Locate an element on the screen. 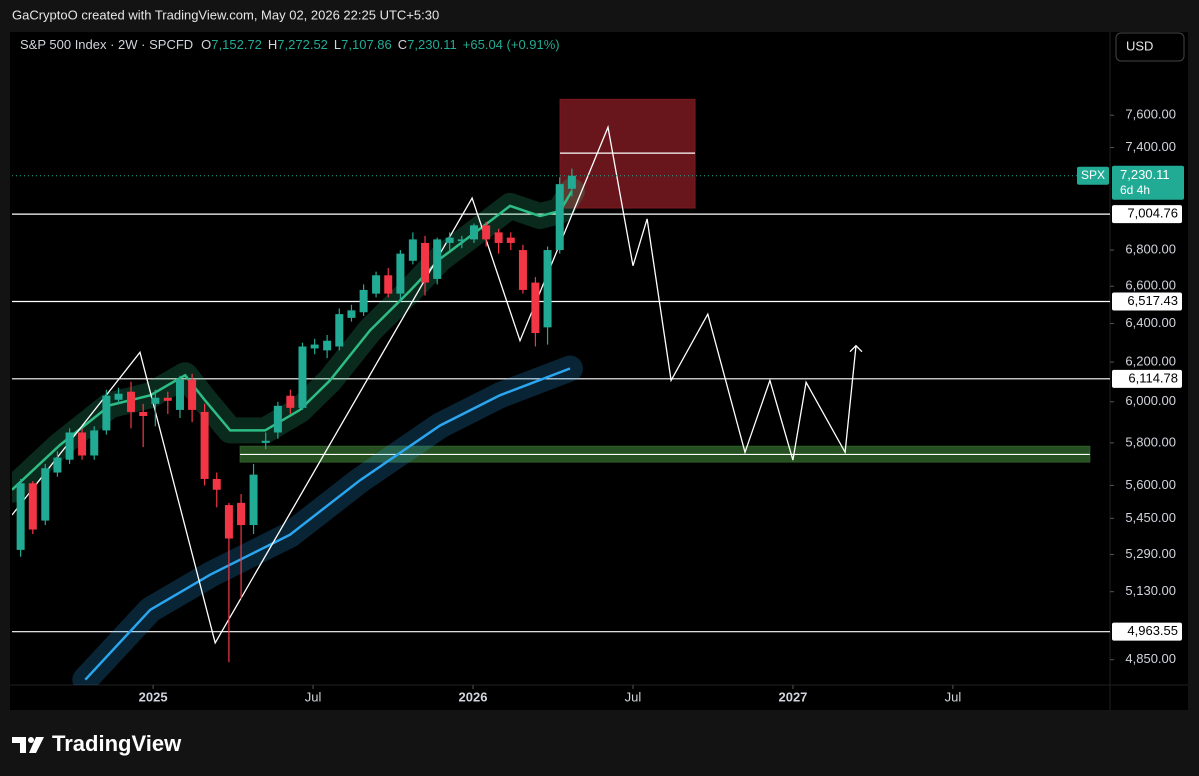 The height and width of the screenshot is (776, 1199). legend-text: L is located at coordinates (337, 44).